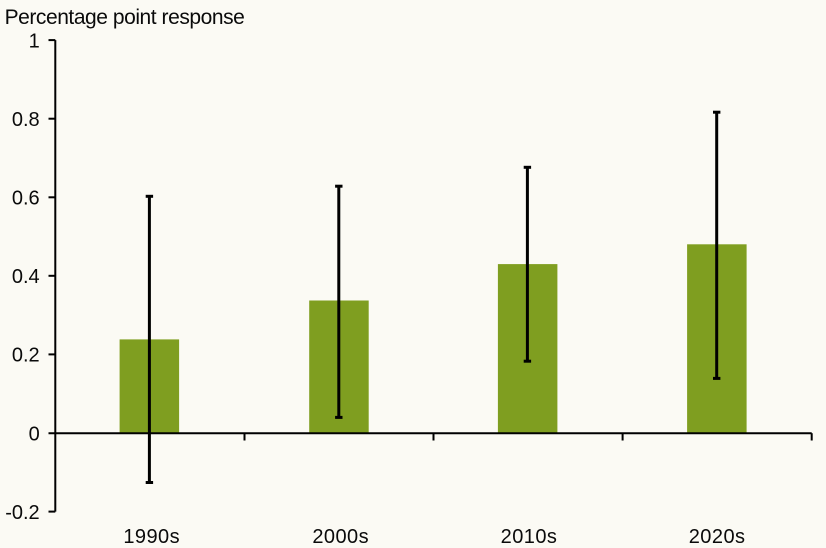 The image size is (826, 548). I want to click on svg-text: 1, so click(34, 41).